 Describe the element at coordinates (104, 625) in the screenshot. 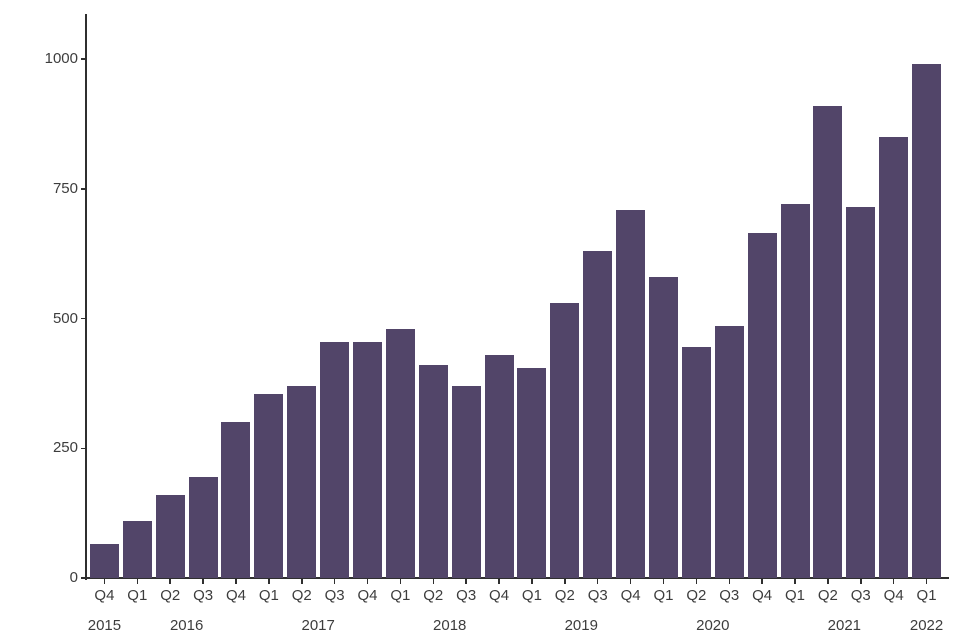

I see `x-axis-year-label: 2015` at that location.